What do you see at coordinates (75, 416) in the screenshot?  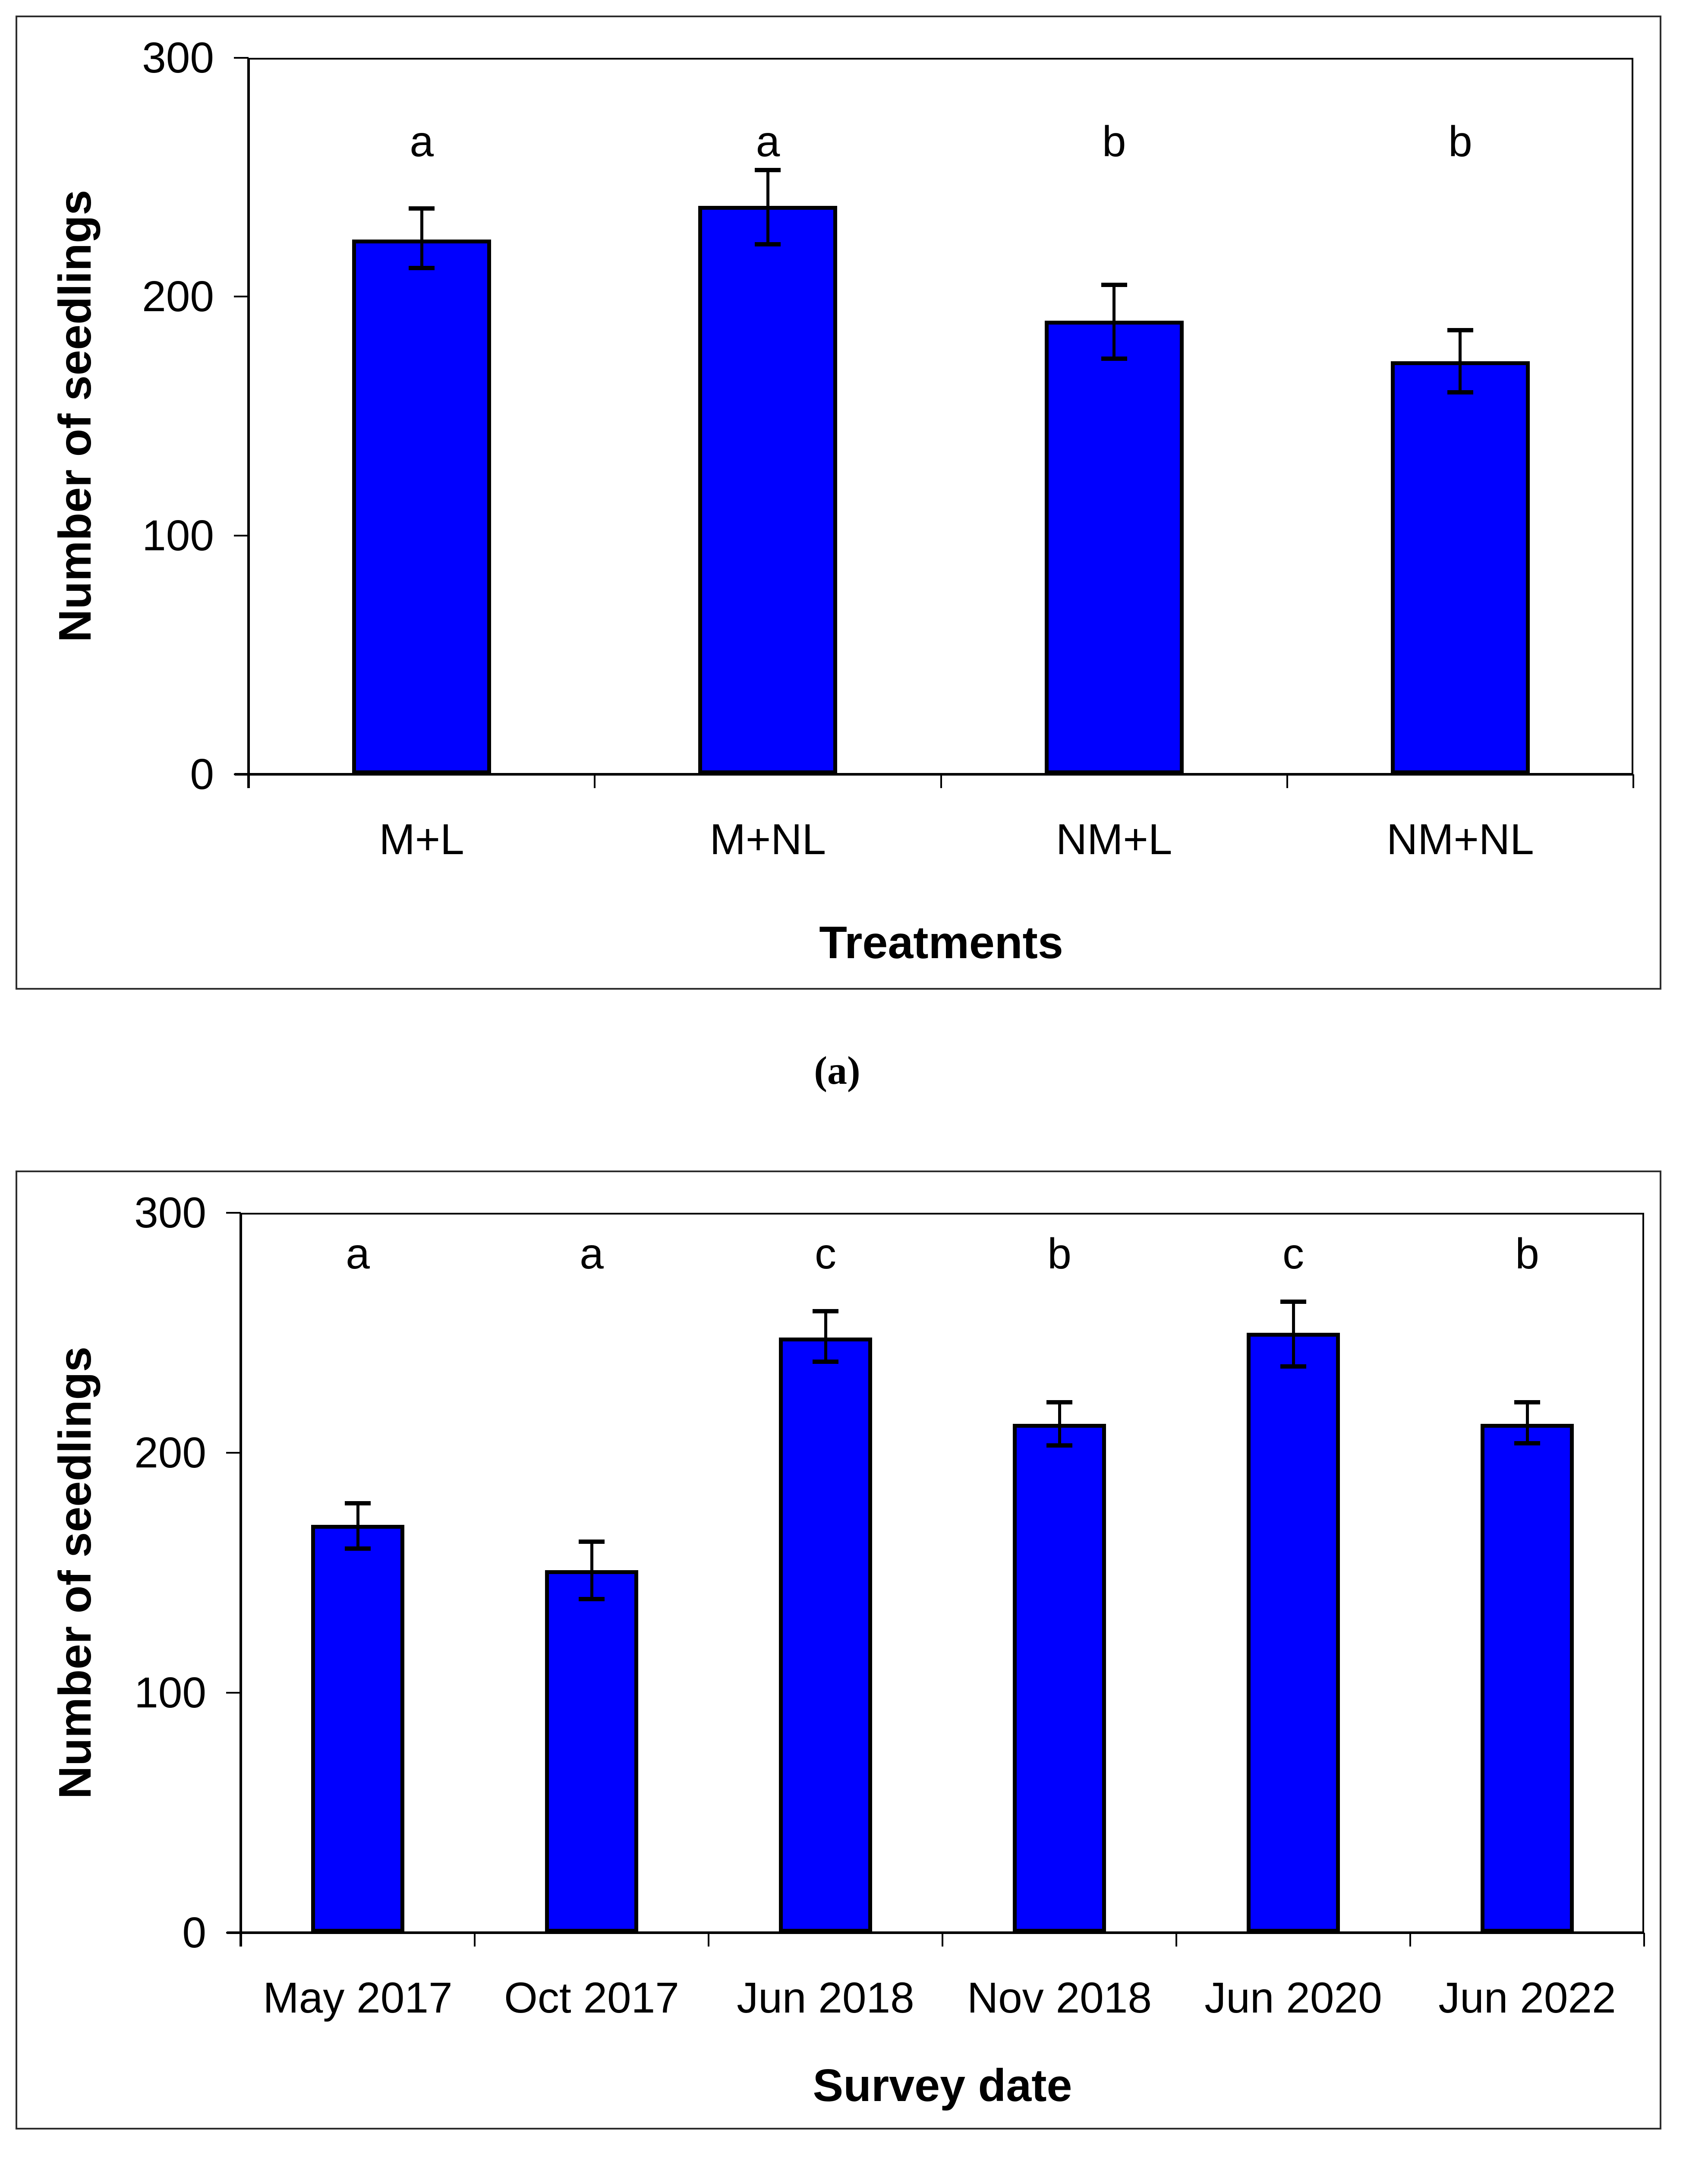 I see `y-axis-title-a: Number of seedlings` at bounding box center [75, 416].